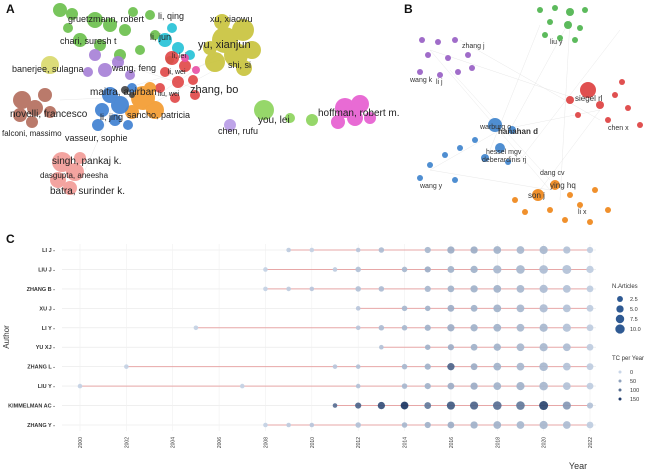 The image size is (661, 472). What do you see at coordinates (160, 37) in the screenshot?
I see `label-li-jun: li, jun` at bounding box center [160, 37].